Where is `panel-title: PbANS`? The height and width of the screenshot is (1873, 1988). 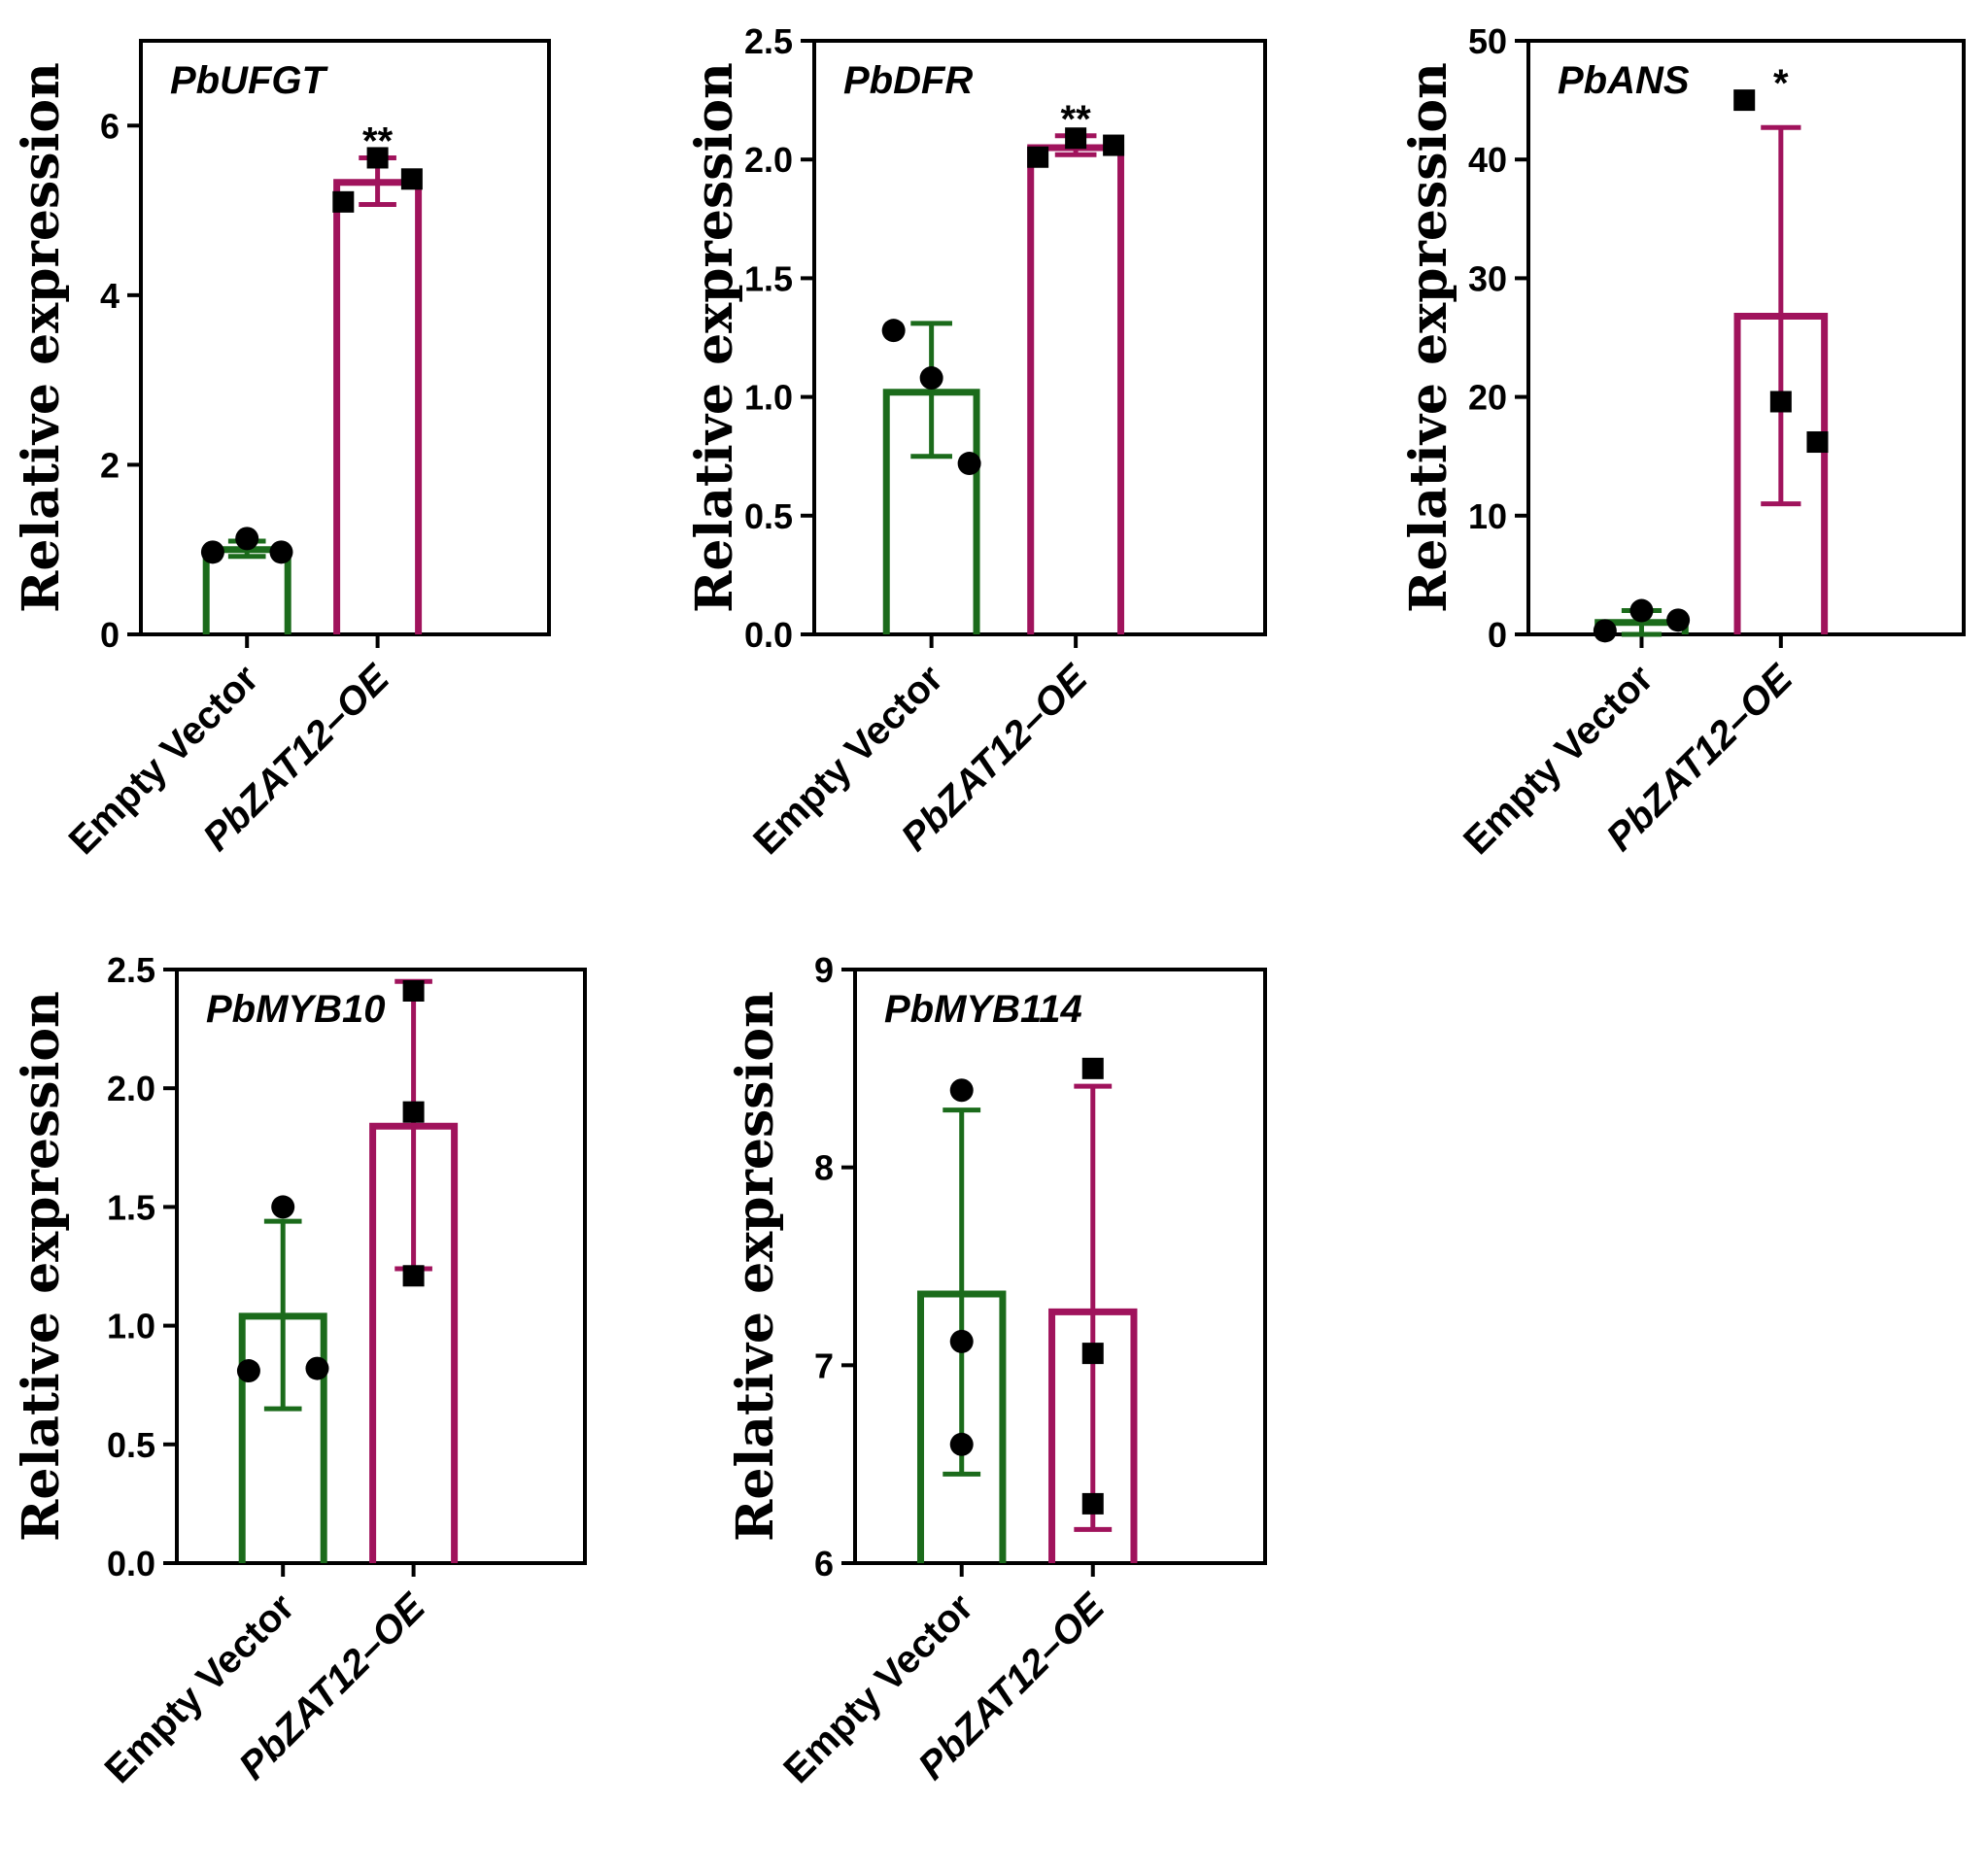 panel-title: PbANS is located at coordinates (1624, 80).